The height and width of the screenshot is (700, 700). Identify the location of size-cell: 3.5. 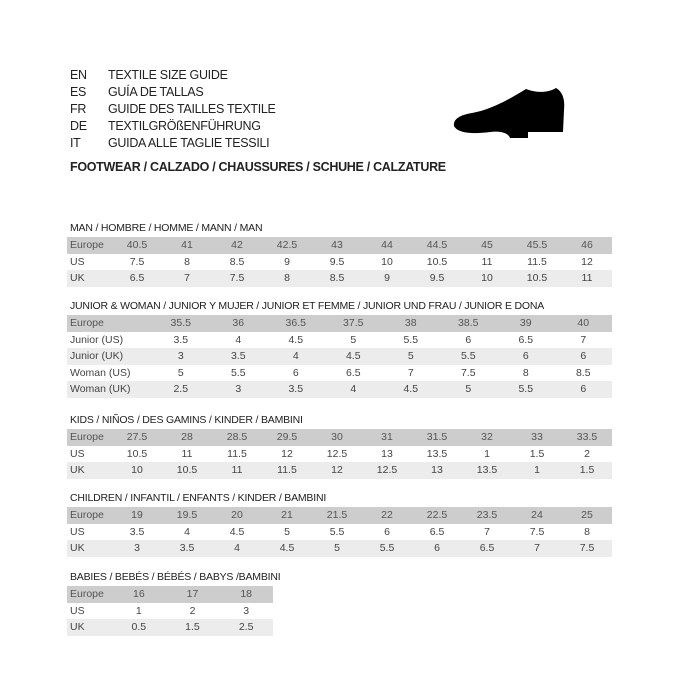
(296, 389).